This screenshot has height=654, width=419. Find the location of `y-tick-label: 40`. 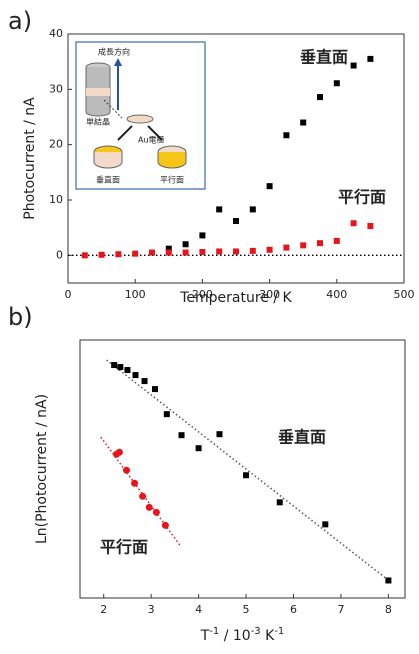

y-tick-label: 40 is located at coordinates (56, 33).